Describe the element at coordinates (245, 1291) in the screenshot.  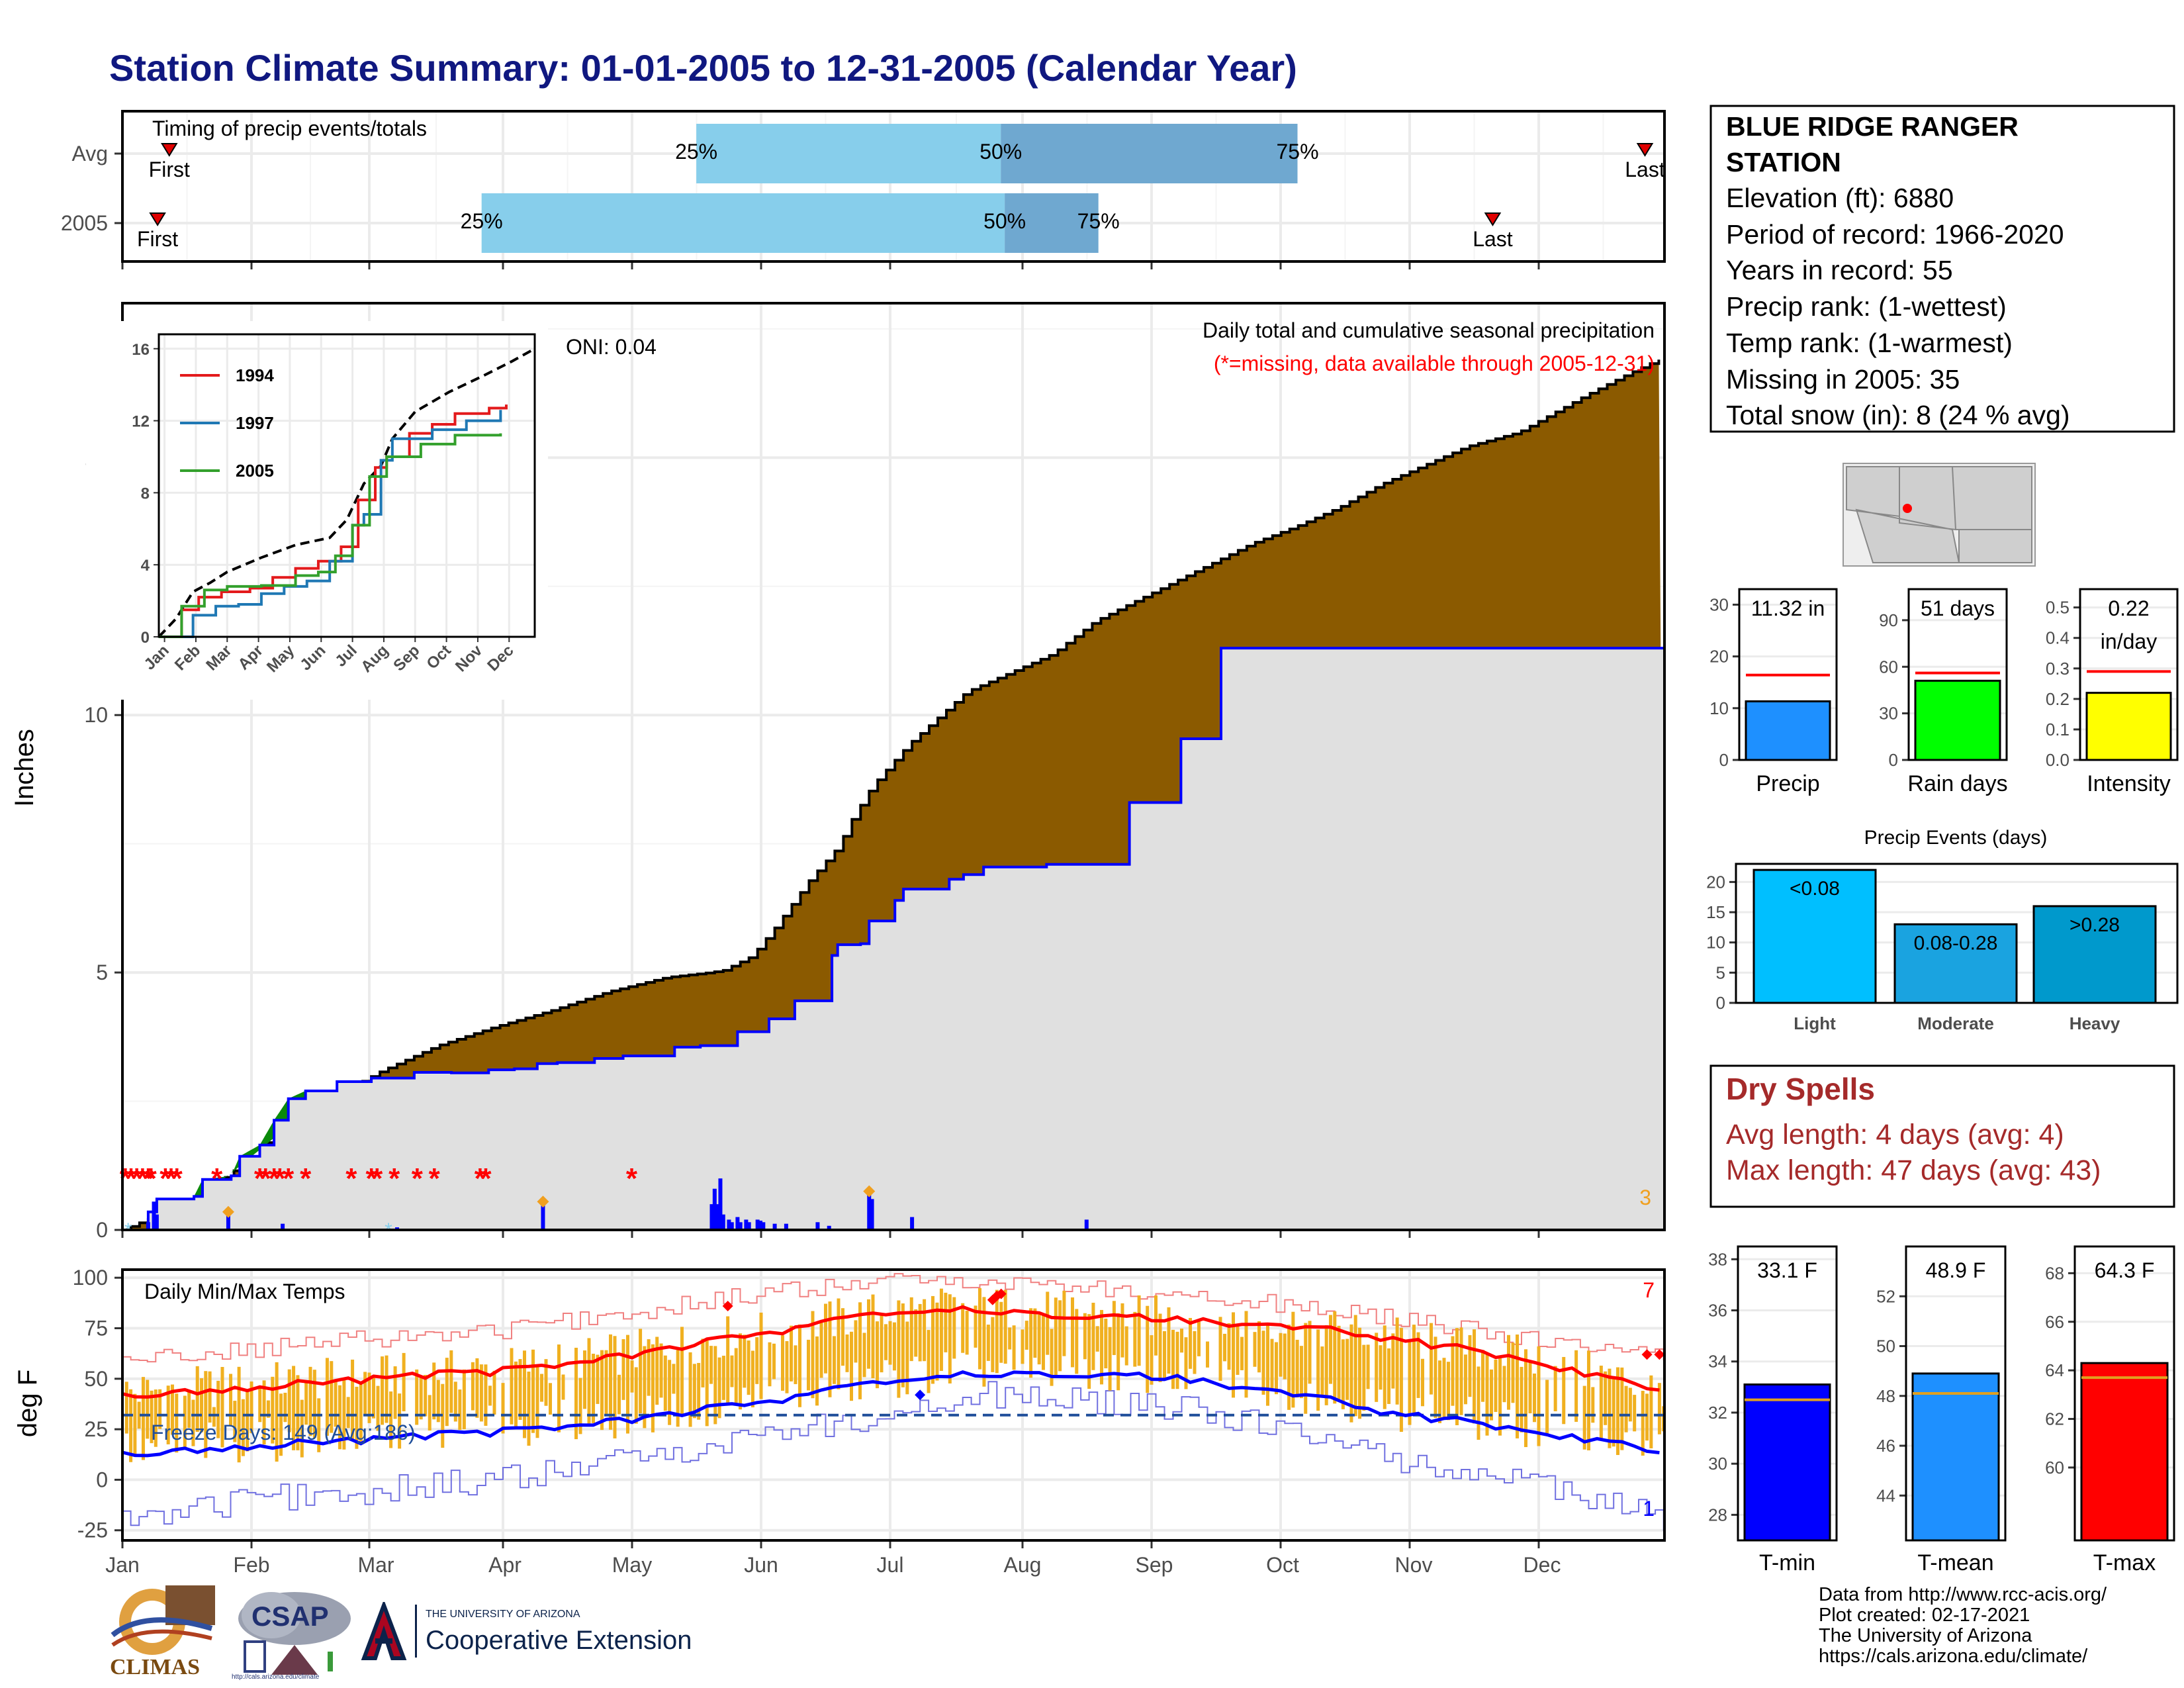
I see `temp-panel-title: Daily Min/Max Temps` at that location.